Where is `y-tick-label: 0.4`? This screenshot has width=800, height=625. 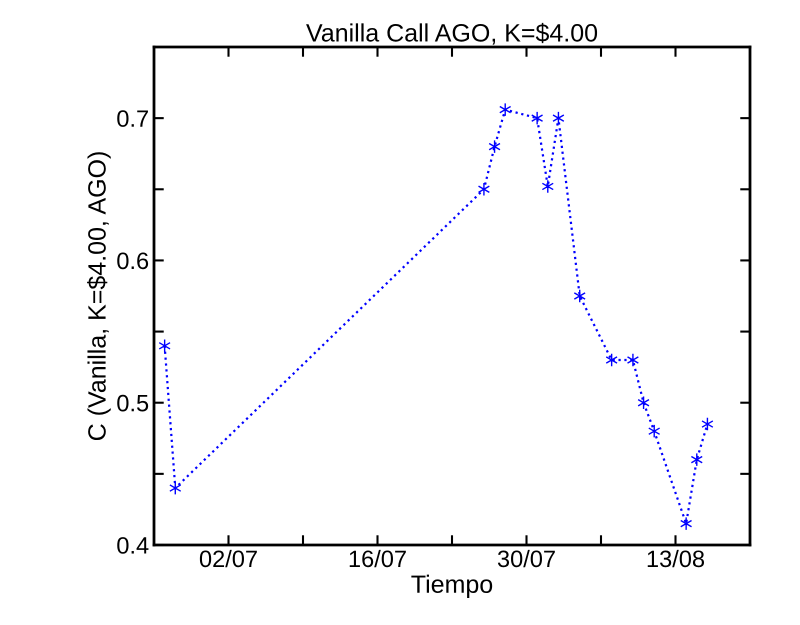
y-tick-label: 0.4 is located at coordinates (132, 545).